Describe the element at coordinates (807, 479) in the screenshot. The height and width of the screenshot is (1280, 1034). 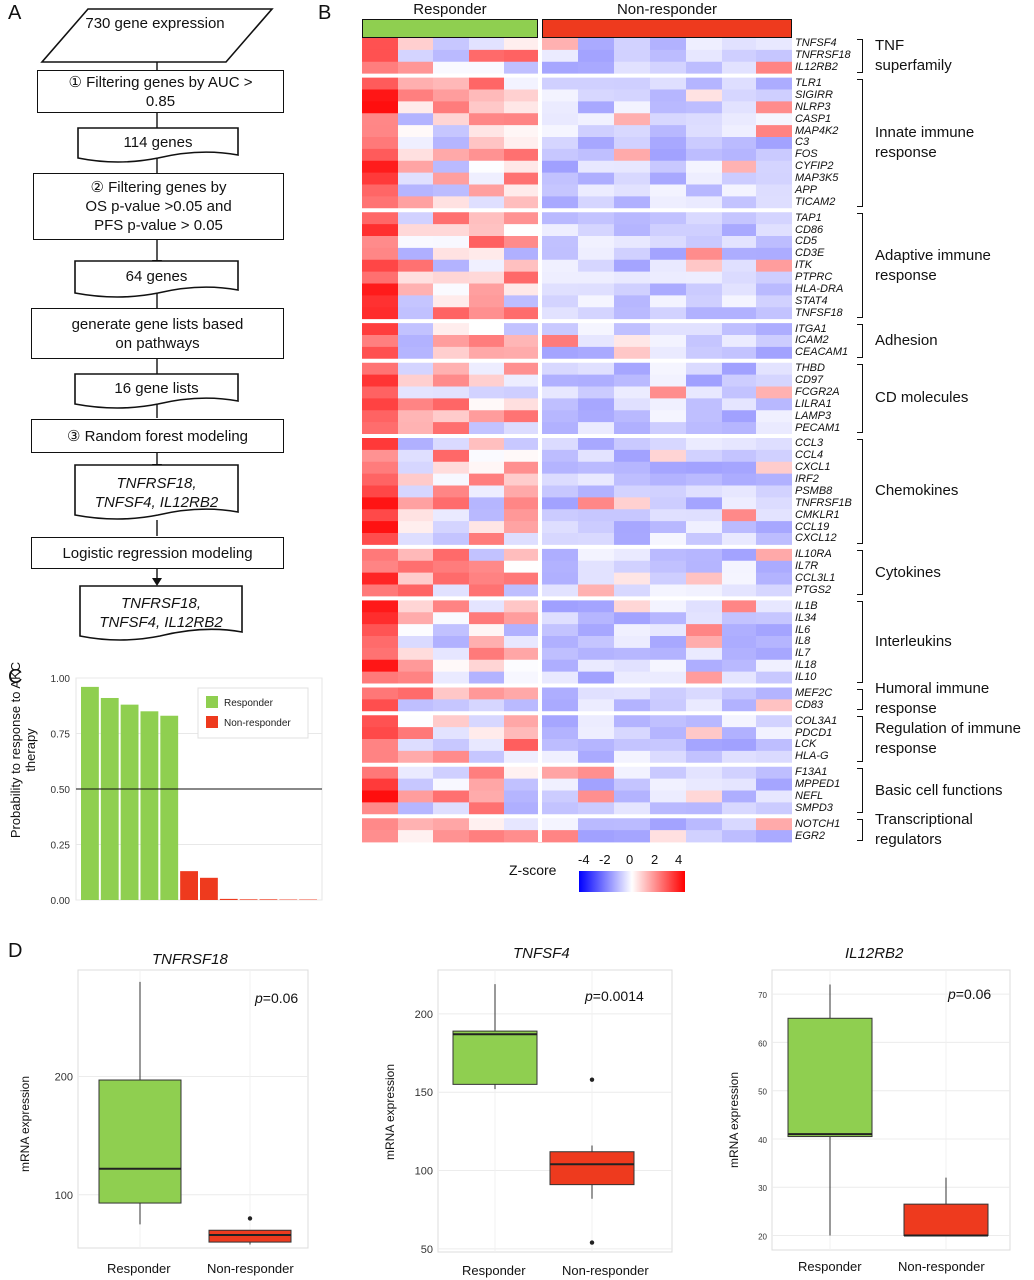
I see `gene-label-irf2: IRF2` at that location.